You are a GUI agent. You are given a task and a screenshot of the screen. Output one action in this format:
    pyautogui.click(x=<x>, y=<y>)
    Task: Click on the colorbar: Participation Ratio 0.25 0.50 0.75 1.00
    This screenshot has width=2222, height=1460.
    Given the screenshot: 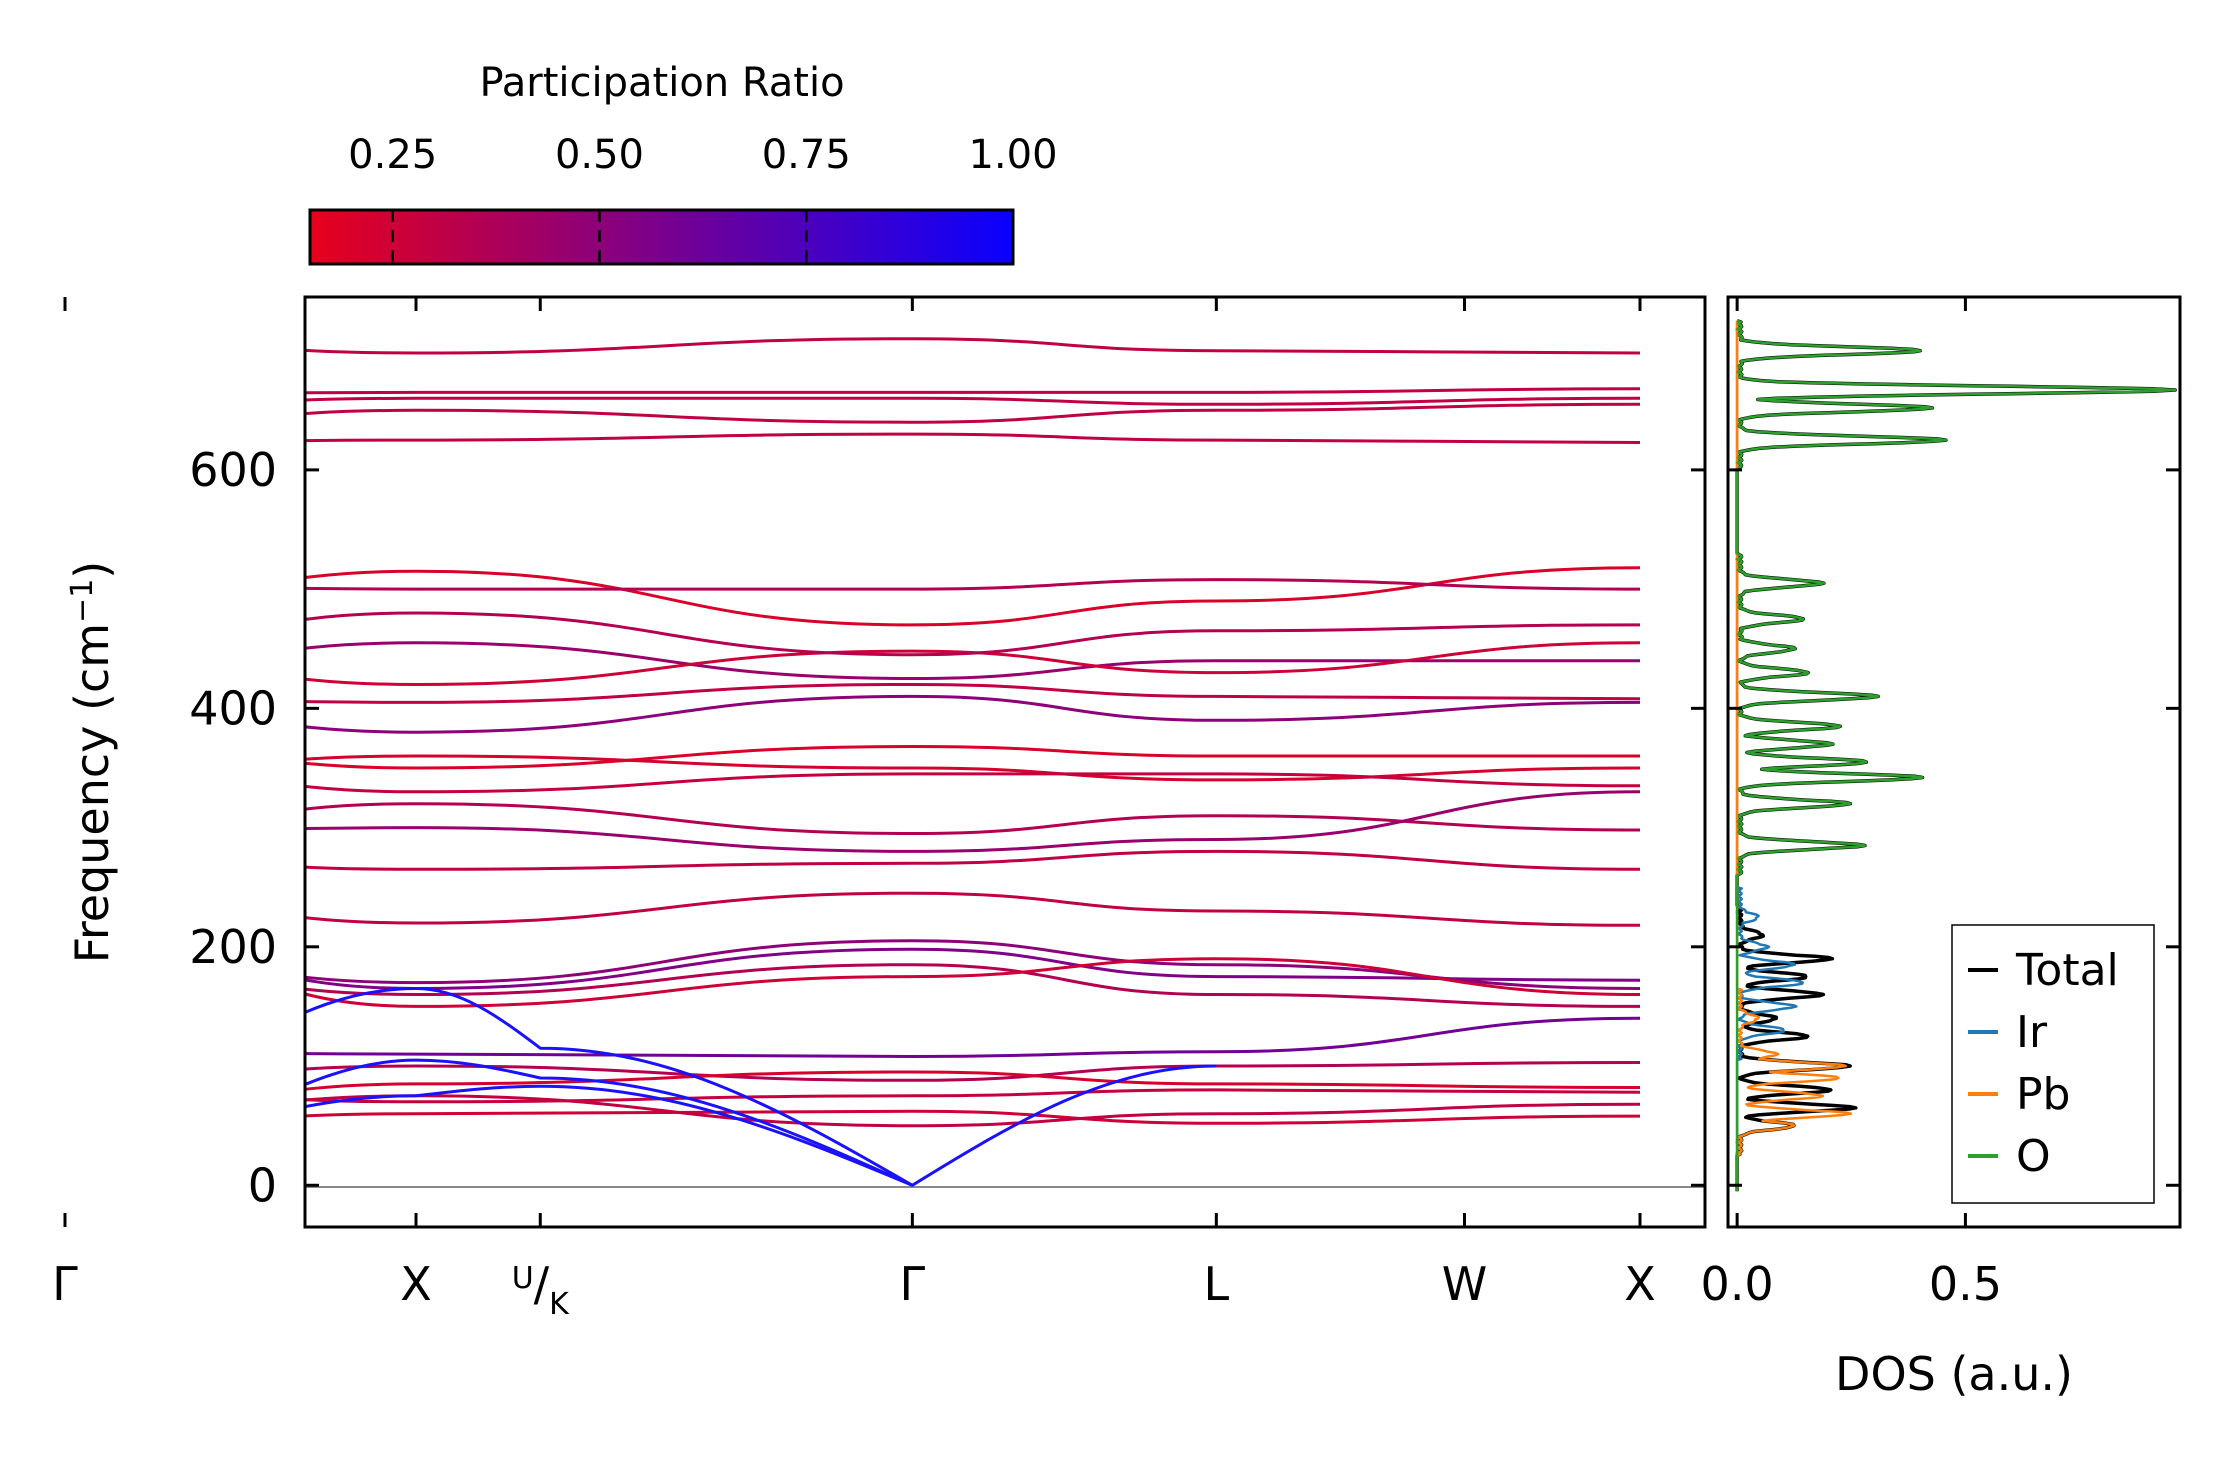 What is the action you would take?
    pyautogui.click(x=683, y=163)
    